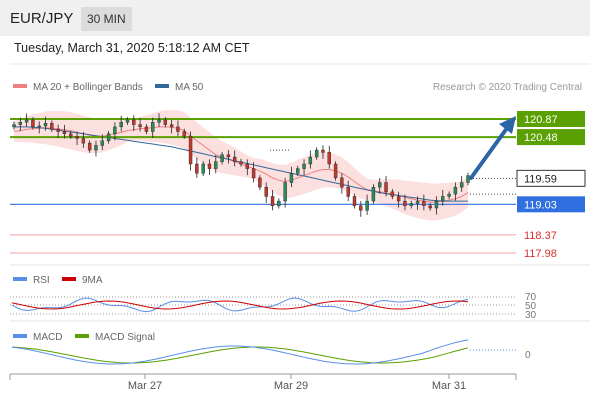  I want to click on ma20-legend-swatch, so click(20, 86).